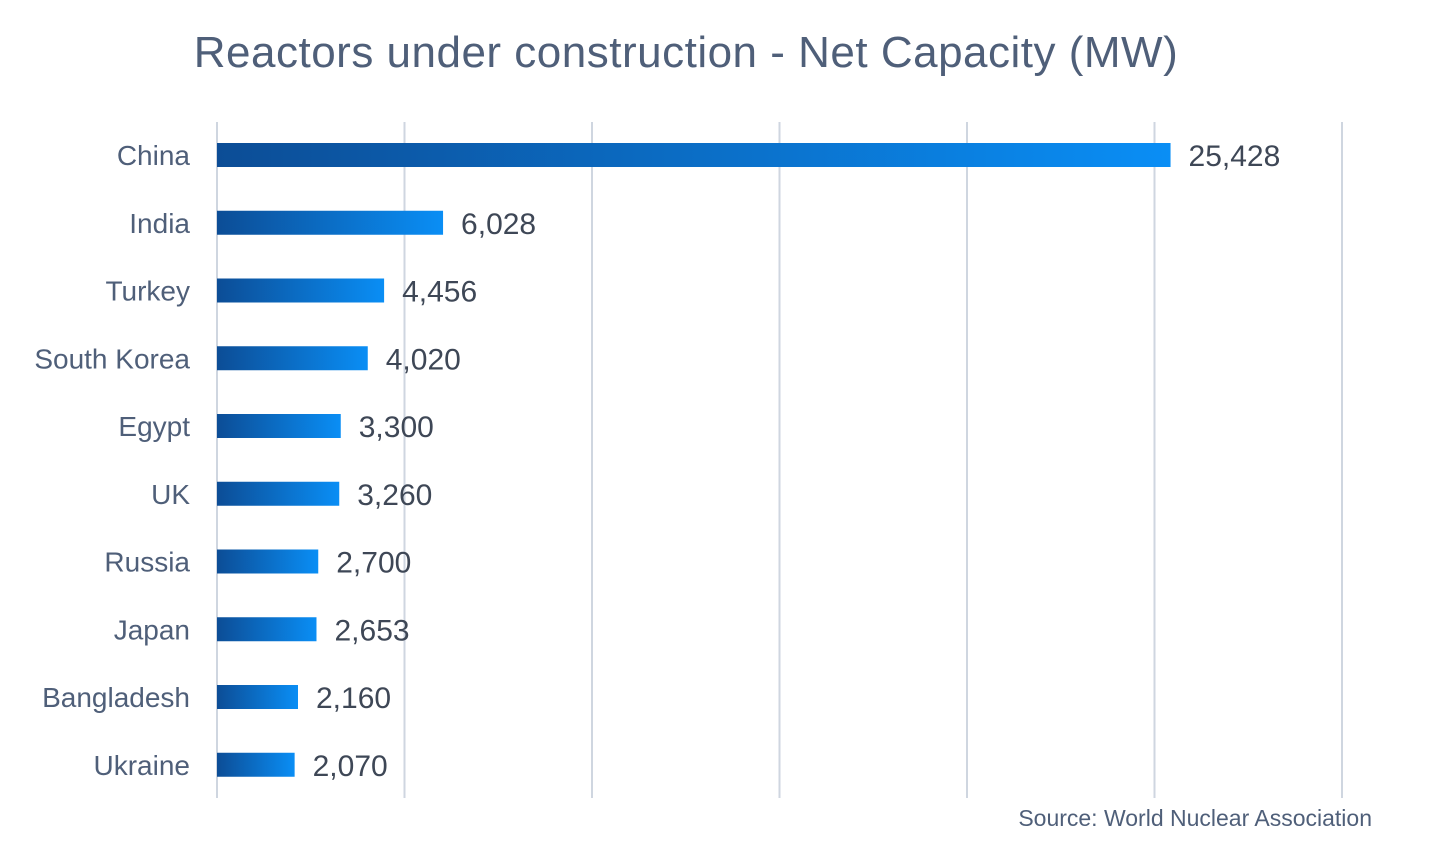 Image resolution: width=1456 pixels, height=858 pixels. Describe the element at coordinates (170, 494) in the screenshot. I see `category-label: UK` at that location.